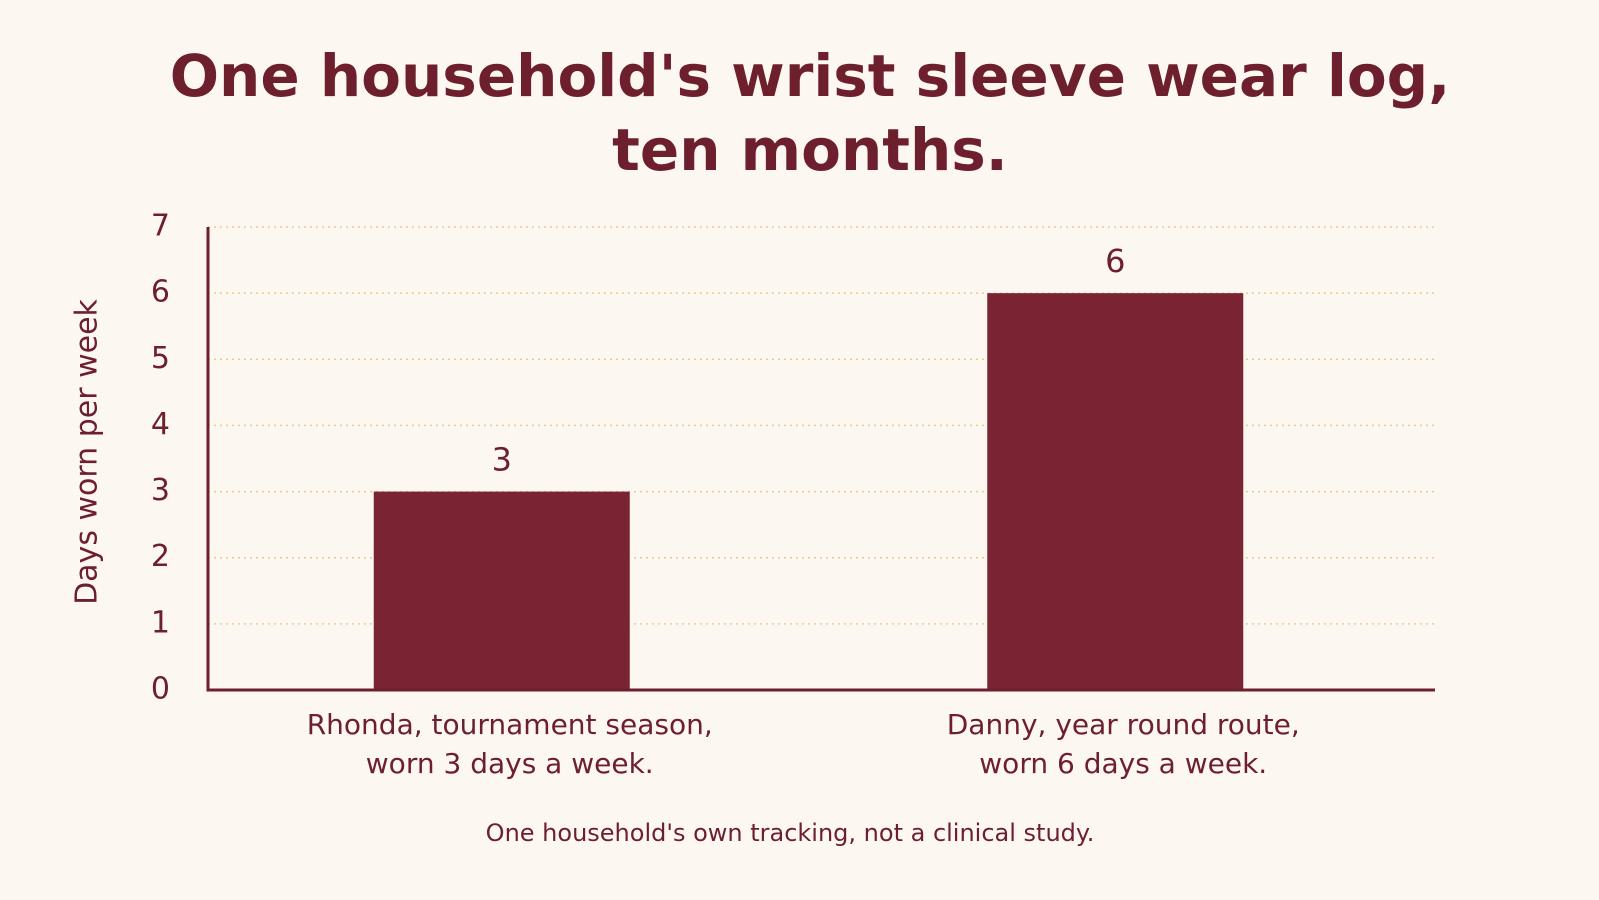 This screenshot has height=900, width=1599. What do you see at coordinates (160, 292) in the screenshot?
I see `y-tick-label: 6` at bounding box center [160, 292].